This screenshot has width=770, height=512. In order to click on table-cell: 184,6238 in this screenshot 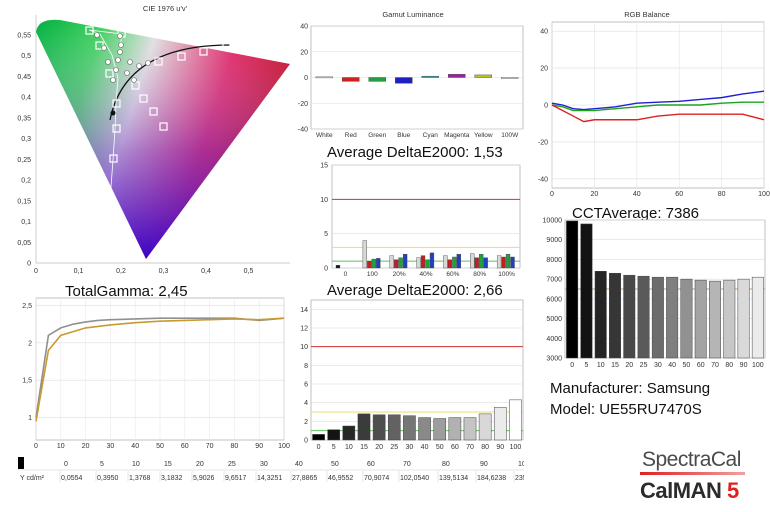, I will do `click(491, 478)`.